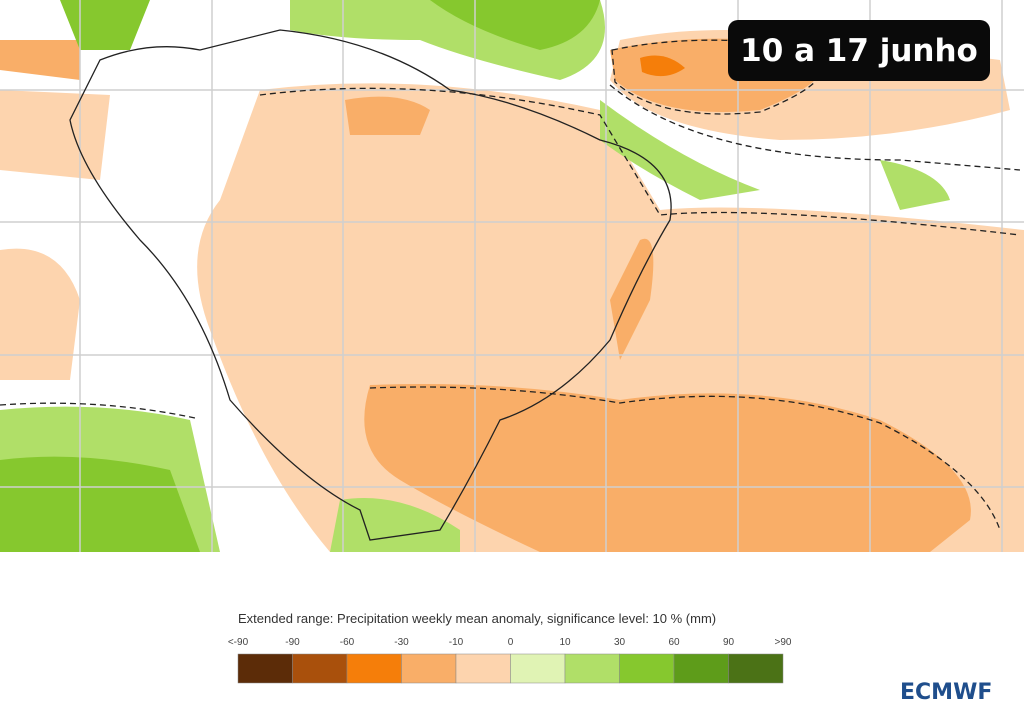 The image size is (1024, 720). I want to click on legend-label: 10, so click(565, 642).